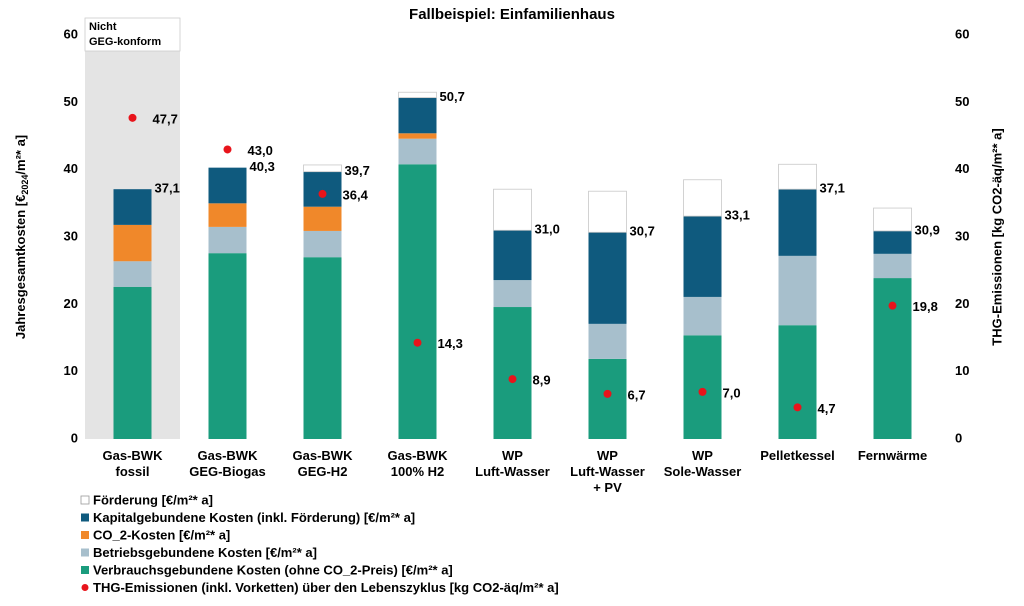  Describe the element at coordinates (132, 34) in the screenshot. I see `annotation-box` at that location.